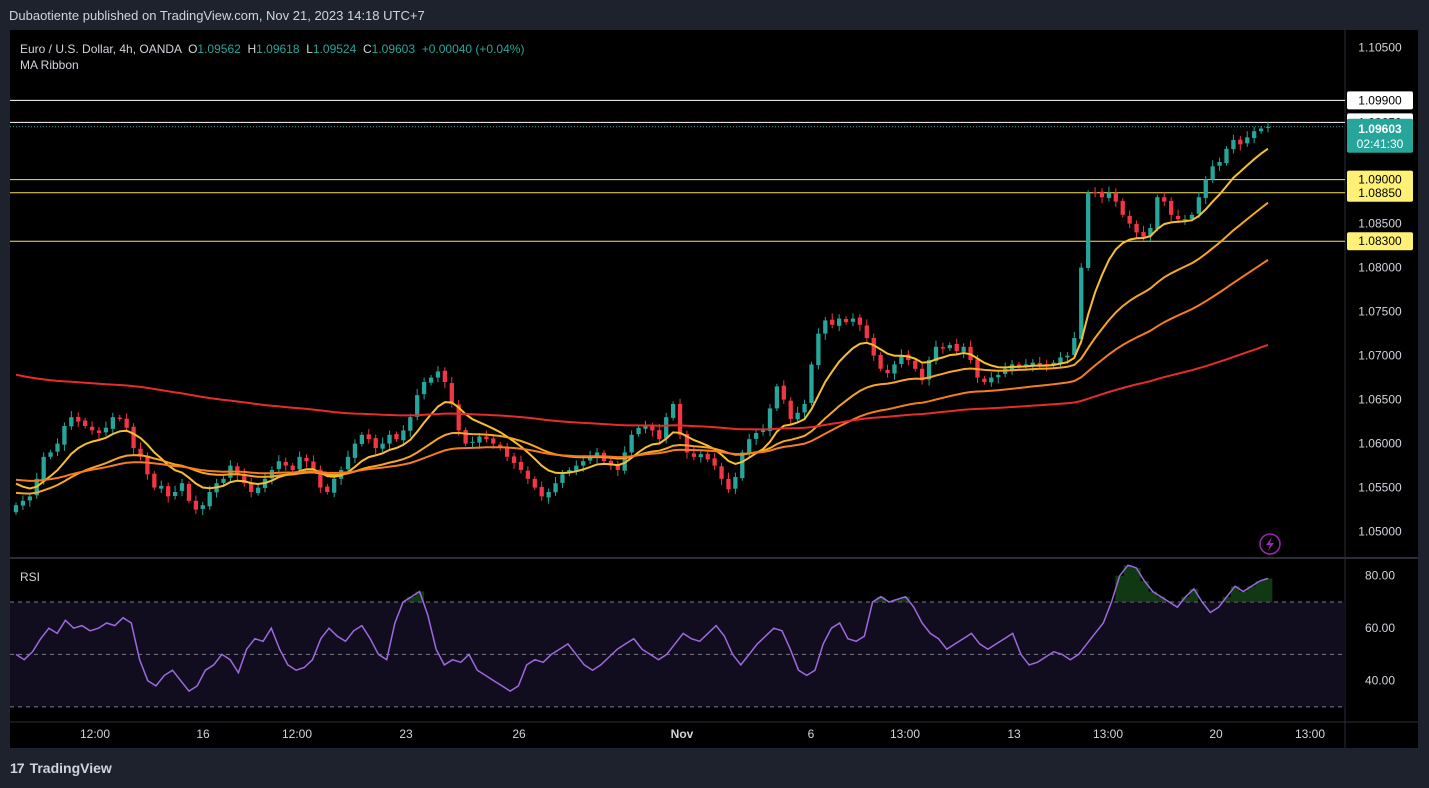  What do you see at coordinates (49, 65) in the screenshot?
I see `indicator-label-ma-ribbon: MA Ribbon` at bounding box center [49, 65].